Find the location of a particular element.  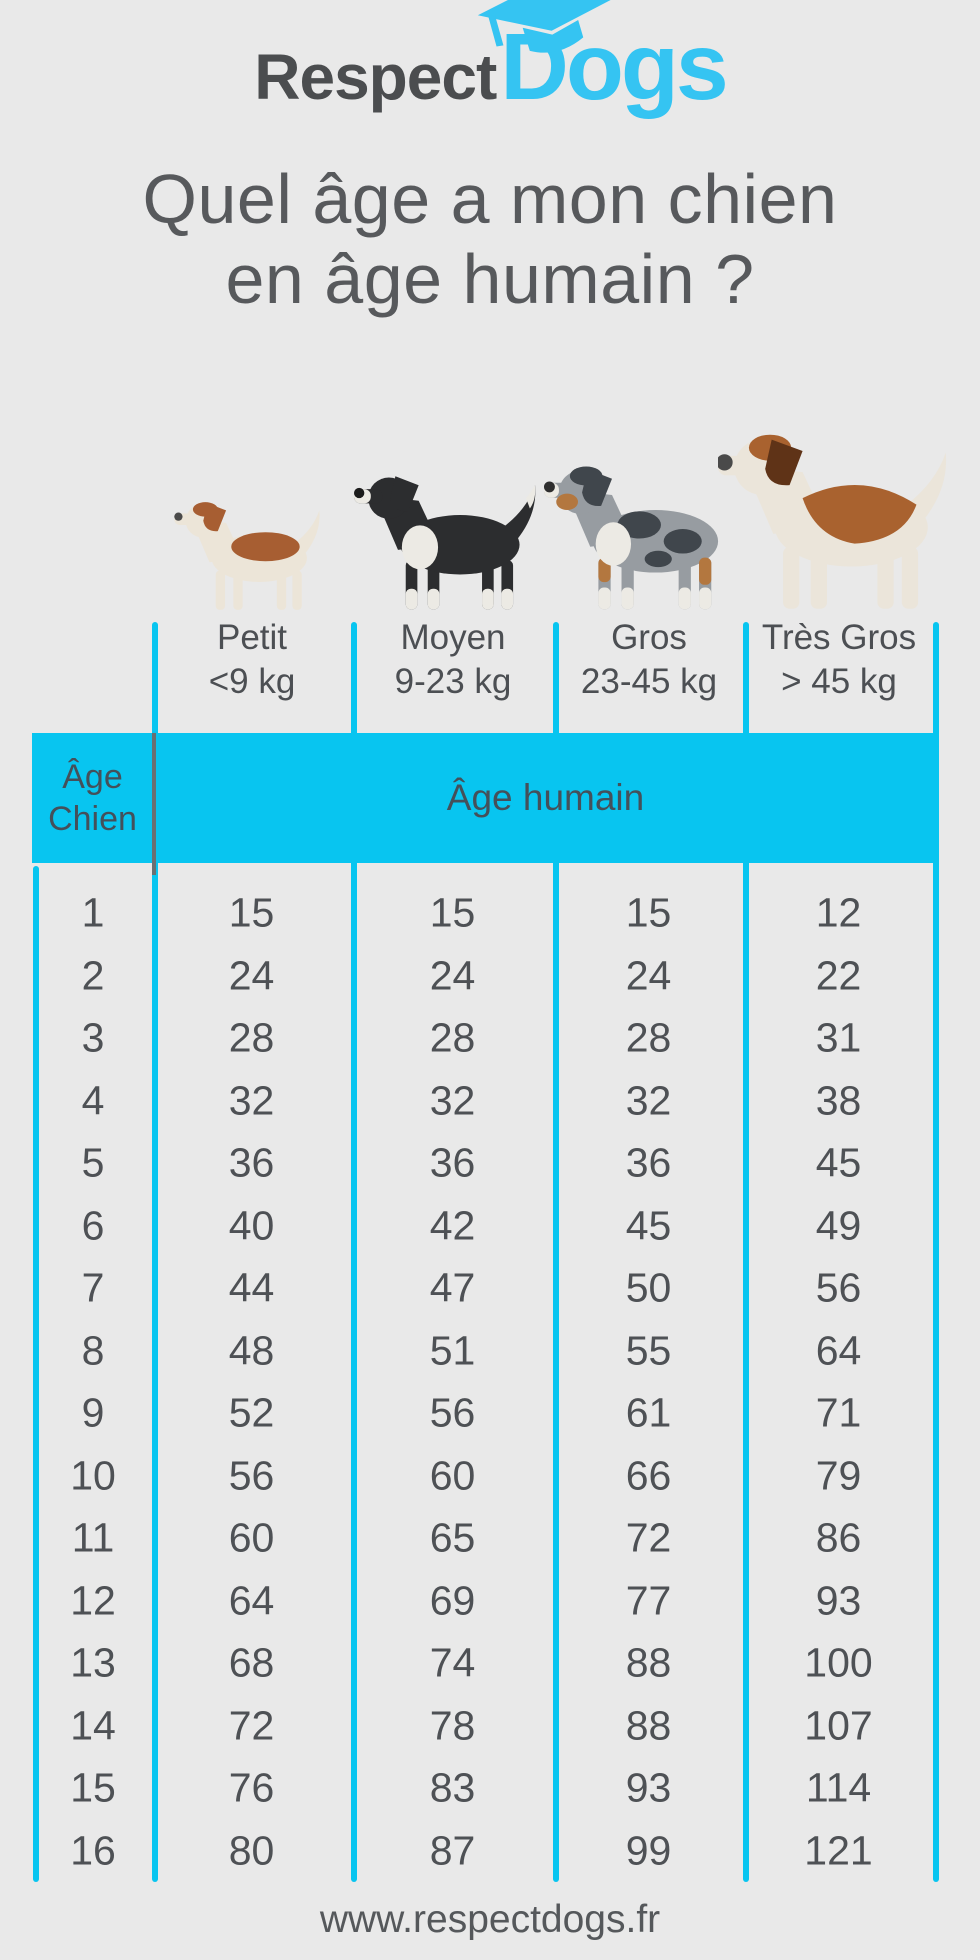

human-age-cell: 71 is located at coordinates (838, 1412).